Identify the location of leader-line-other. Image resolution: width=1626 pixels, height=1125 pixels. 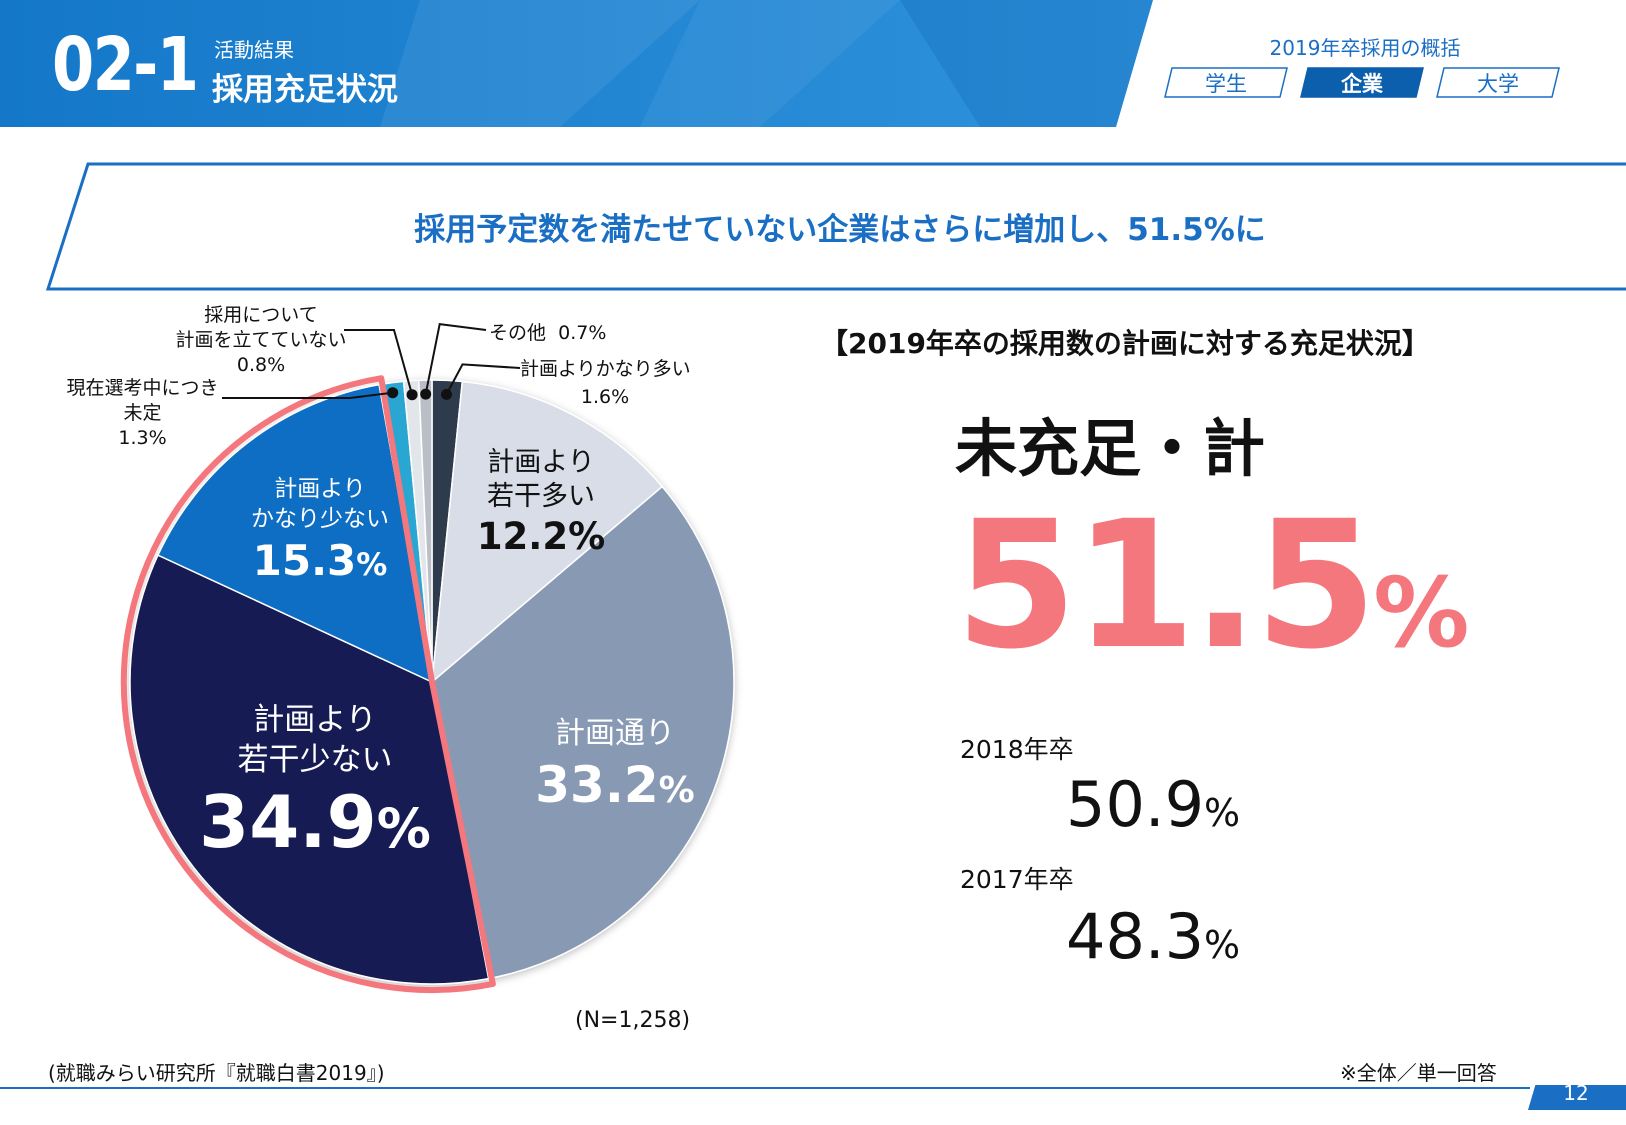
(455, 358).